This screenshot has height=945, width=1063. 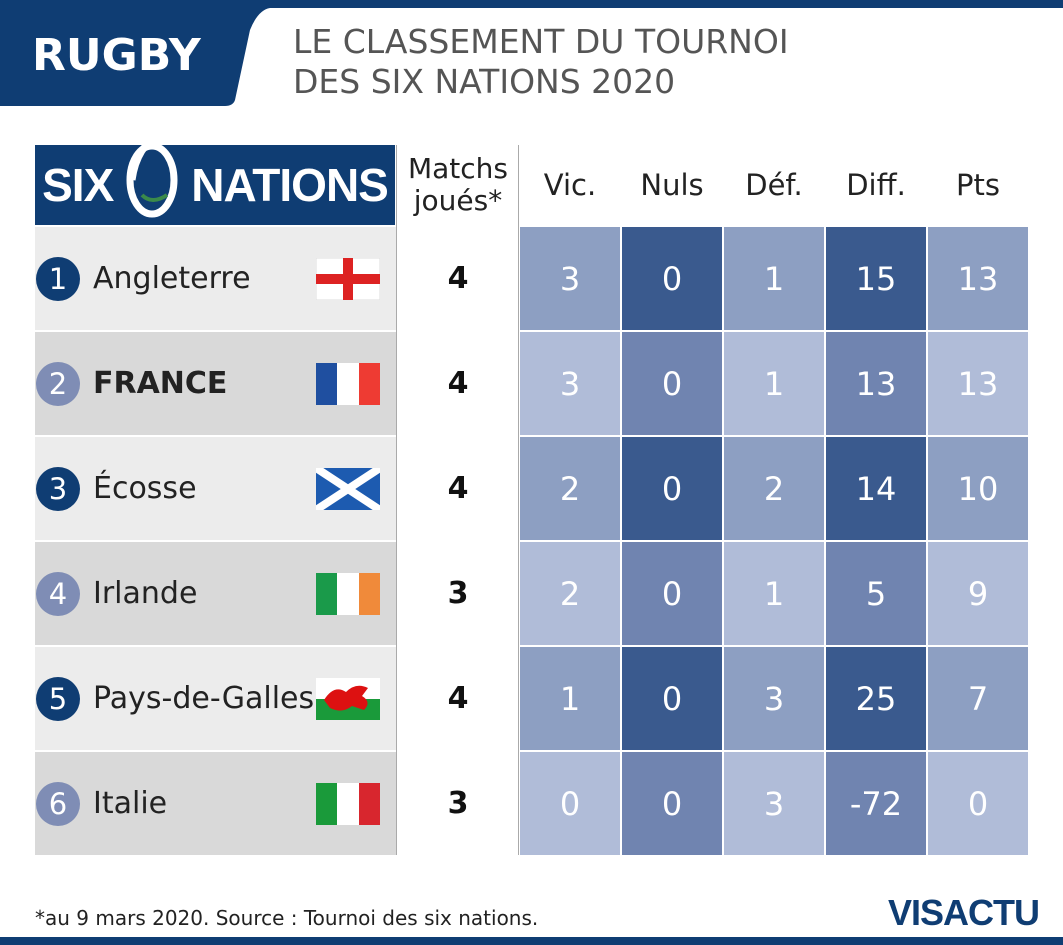 What do you see at coordinates (290, 185) in the screenshot?
I see `logo-right: NATIONS` at bounding box center [290, 185].